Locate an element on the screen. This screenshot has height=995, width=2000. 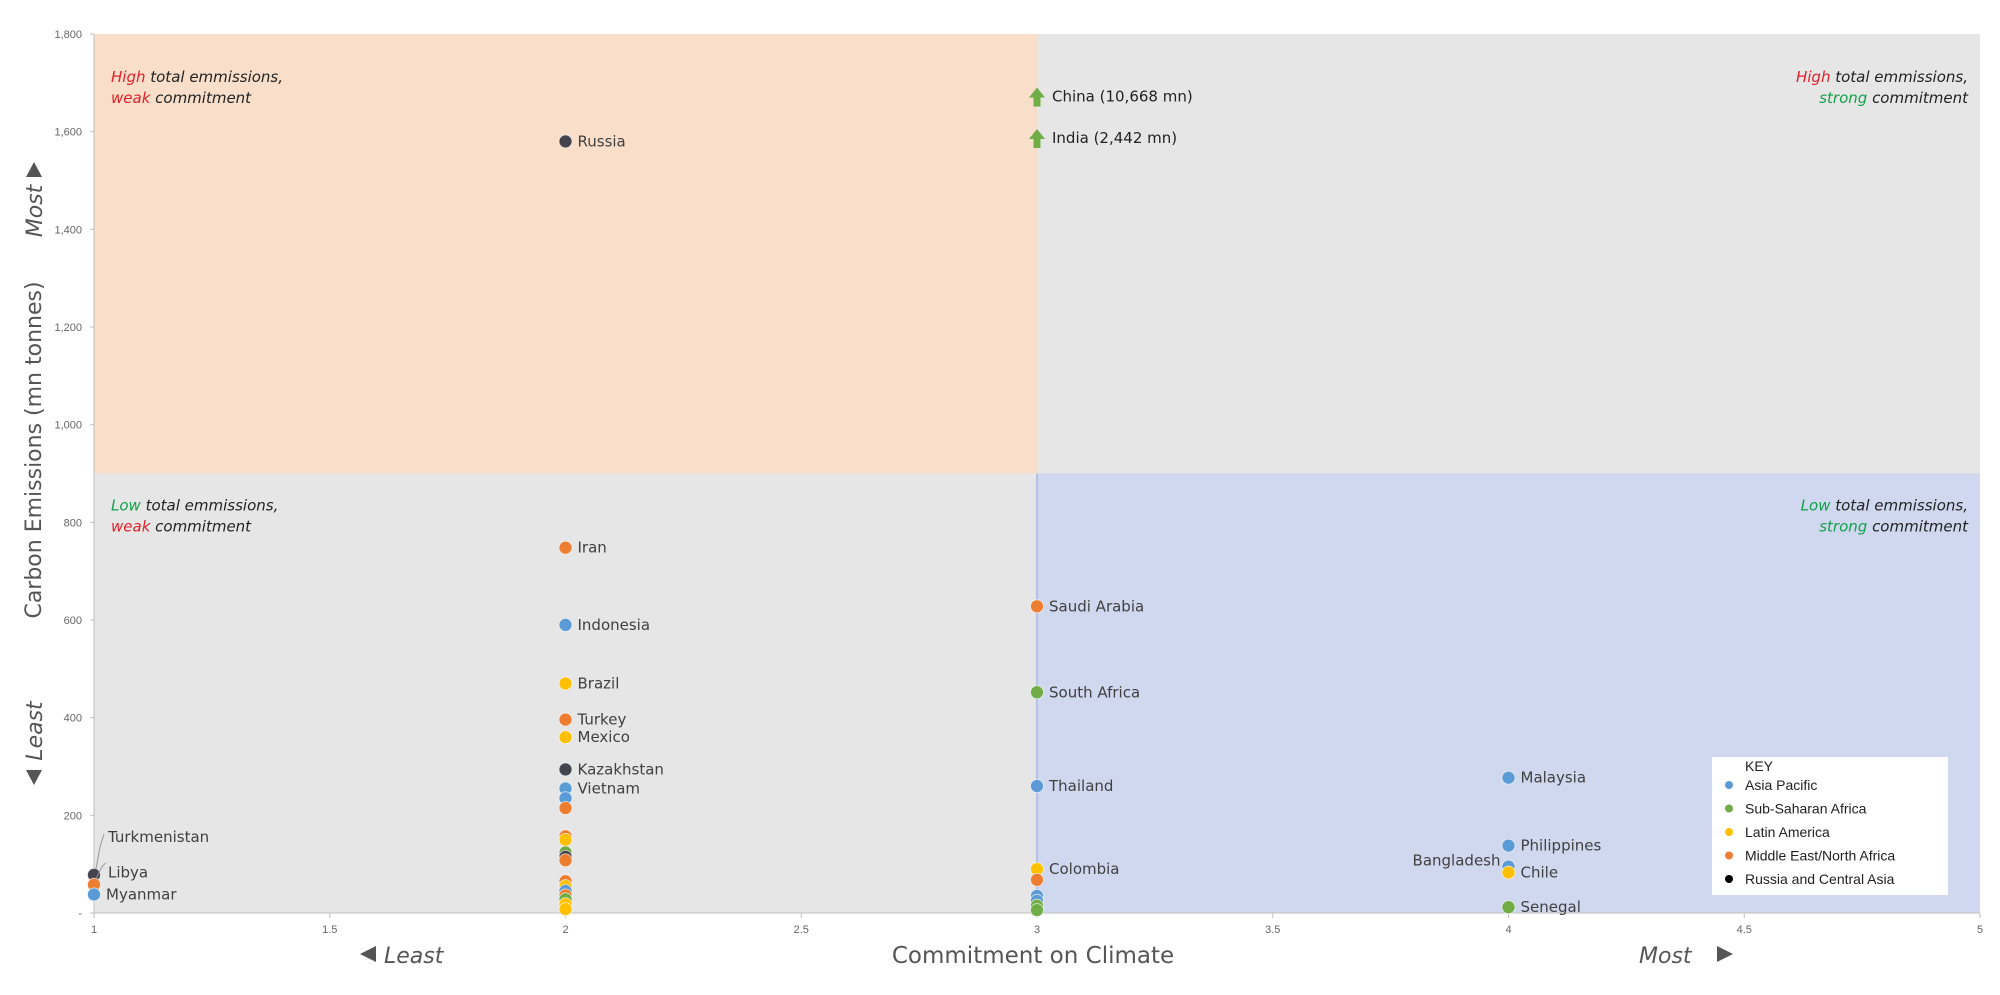
point-label: Kazakhstan is located at coordinates (621, 769).